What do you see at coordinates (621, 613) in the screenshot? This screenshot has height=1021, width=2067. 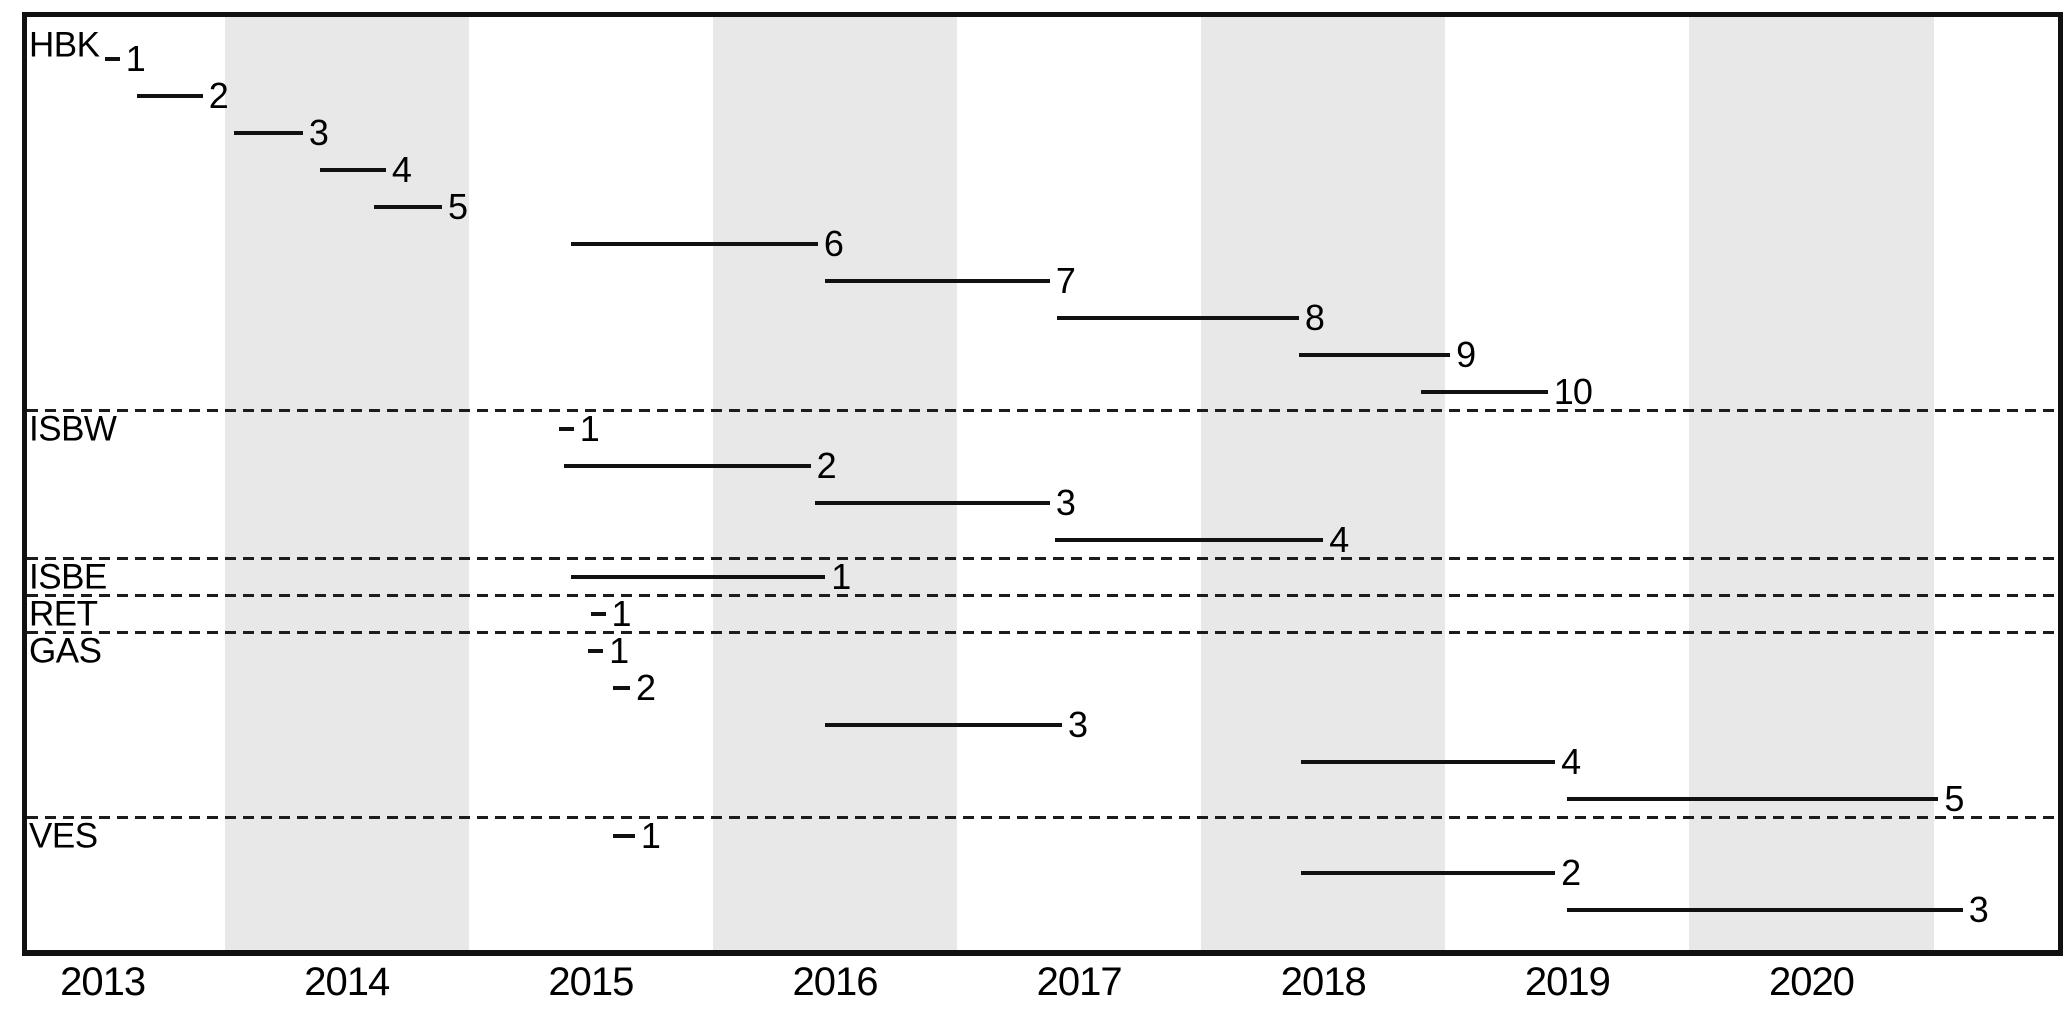 I see `segment-number-label-ret-1: 1` at bounding box center [621, 613].